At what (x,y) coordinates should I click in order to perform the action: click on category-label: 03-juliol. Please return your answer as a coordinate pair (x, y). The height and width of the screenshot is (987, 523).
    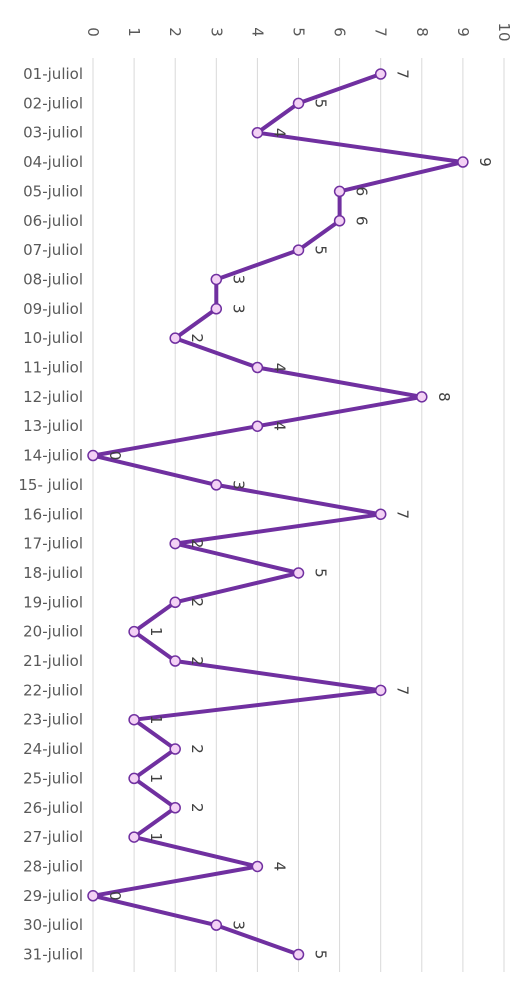
    Looking at the image, I should click on (53, 133).